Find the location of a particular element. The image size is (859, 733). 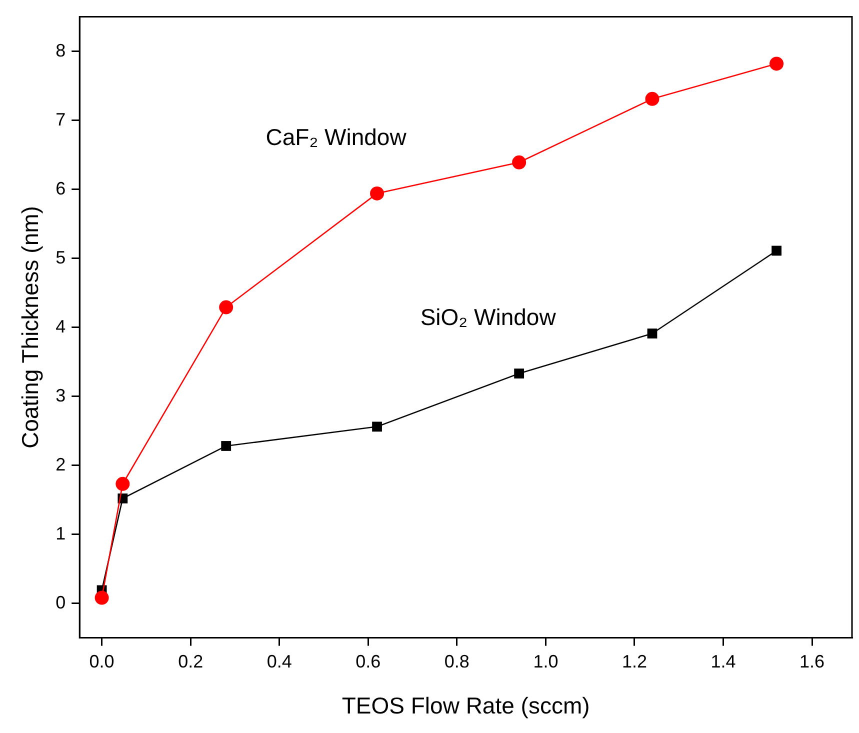

x-tick-label: 1.0 is located at coordinates (545, 662).